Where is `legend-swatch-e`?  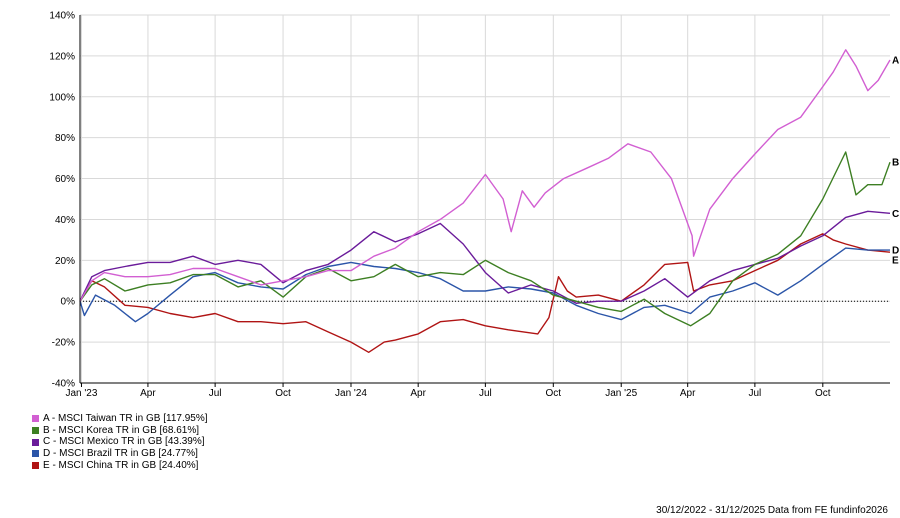
legend-swatch-e is located at coordinates (35, 466).